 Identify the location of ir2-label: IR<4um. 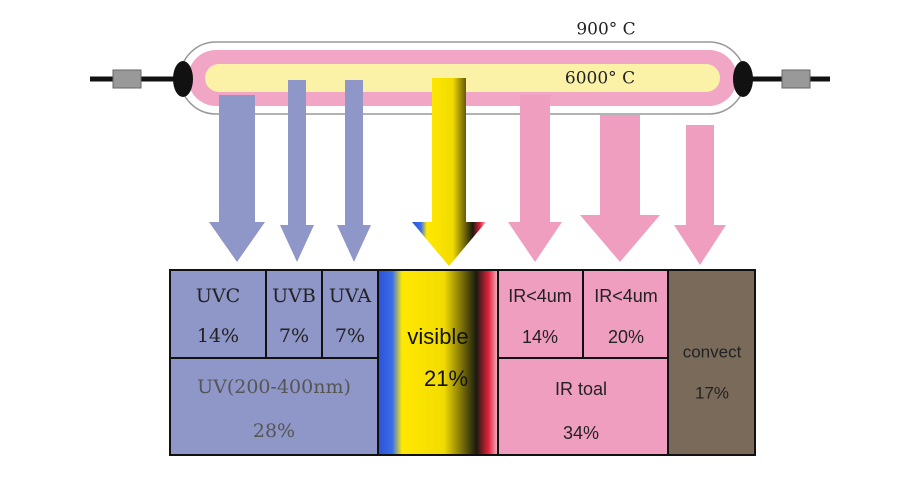
(626, 296).